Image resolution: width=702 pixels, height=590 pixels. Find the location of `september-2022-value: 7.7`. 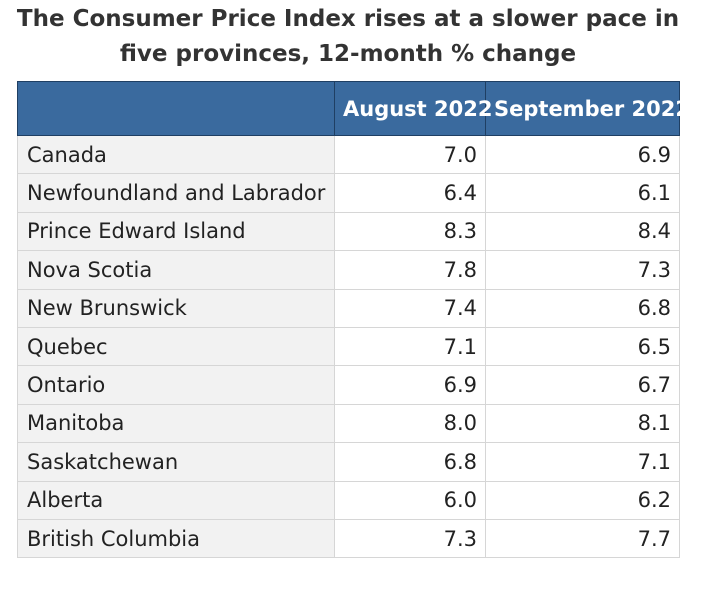

september-2022-value: 7.7 is located at coordinates (582, 538).